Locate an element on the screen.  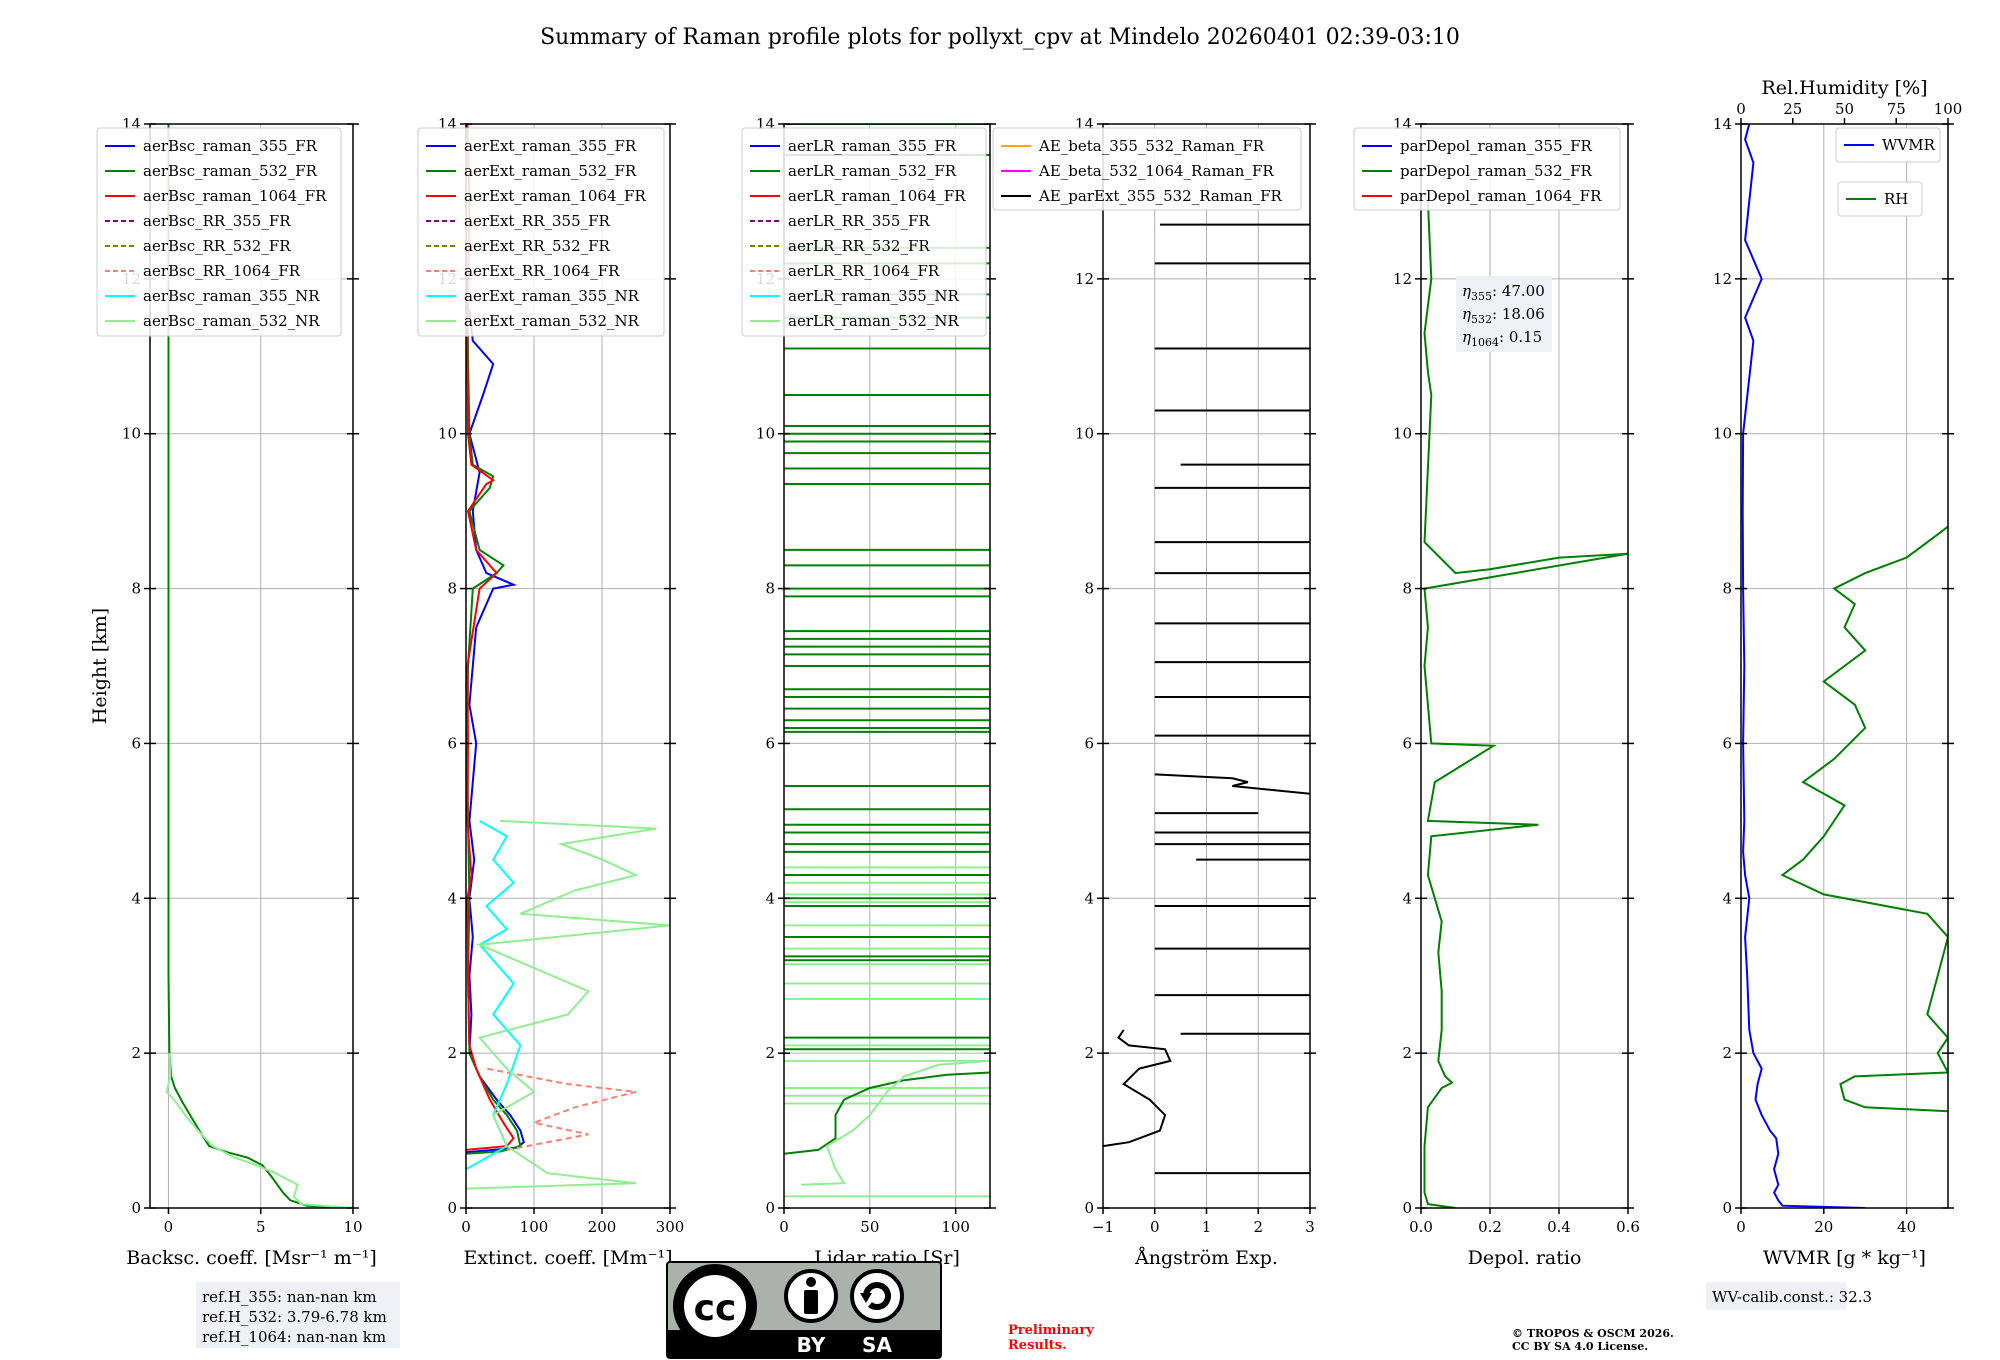
legend-entry: aerBsc_raman_532_FR is located at coordinates (230, 171).